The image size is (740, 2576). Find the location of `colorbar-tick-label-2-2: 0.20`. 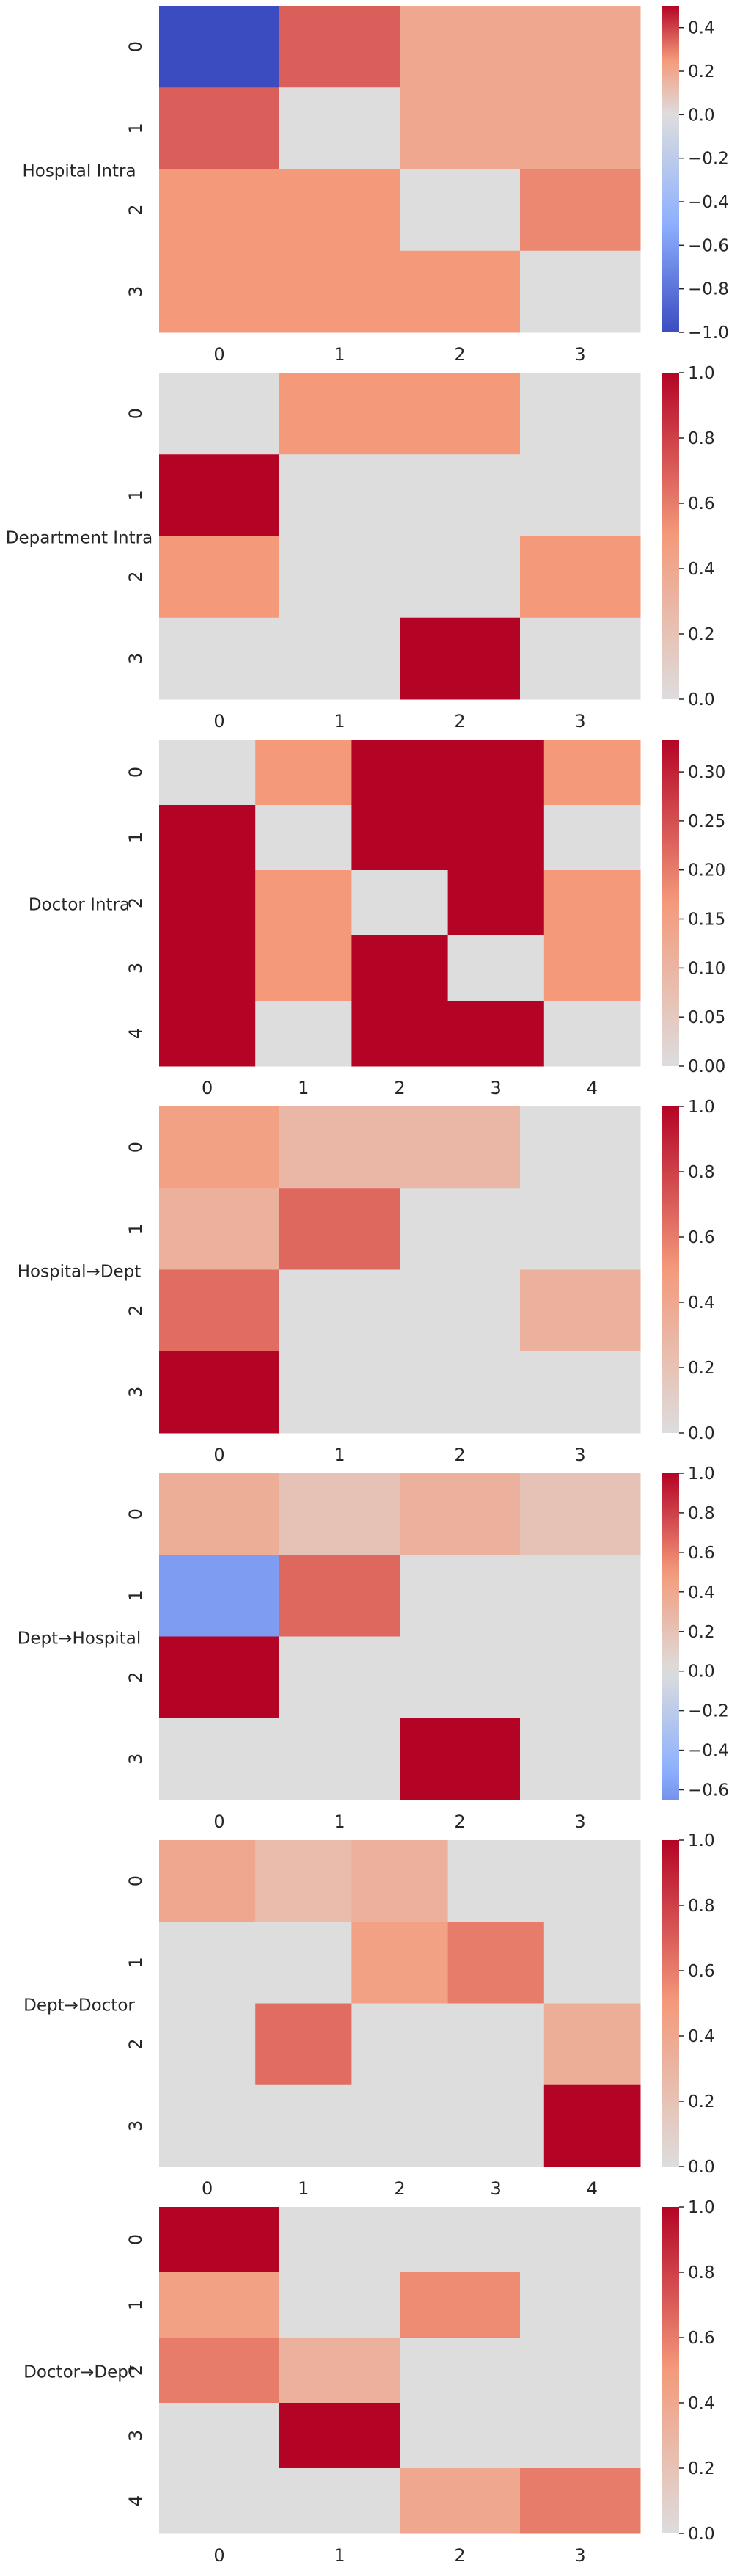

colorbar-tick-label-2-2: 0.20 is located at coordinates (706, 871).